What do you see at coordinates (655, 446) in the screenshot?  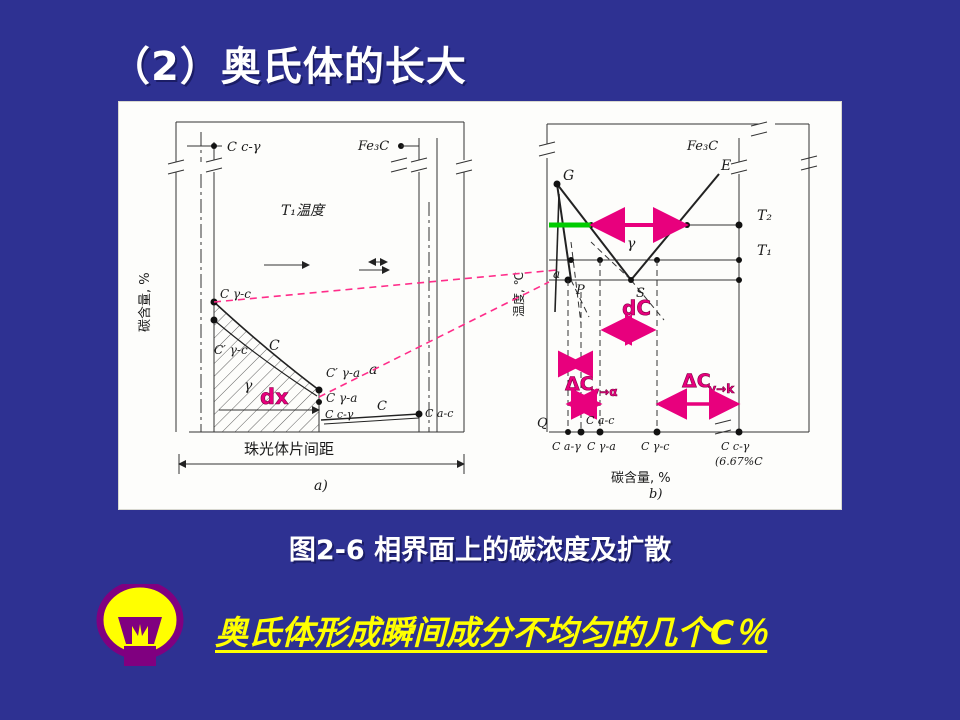 I see `tick-c-gamma-c: C γ-c` at bounding box center [655, 446].